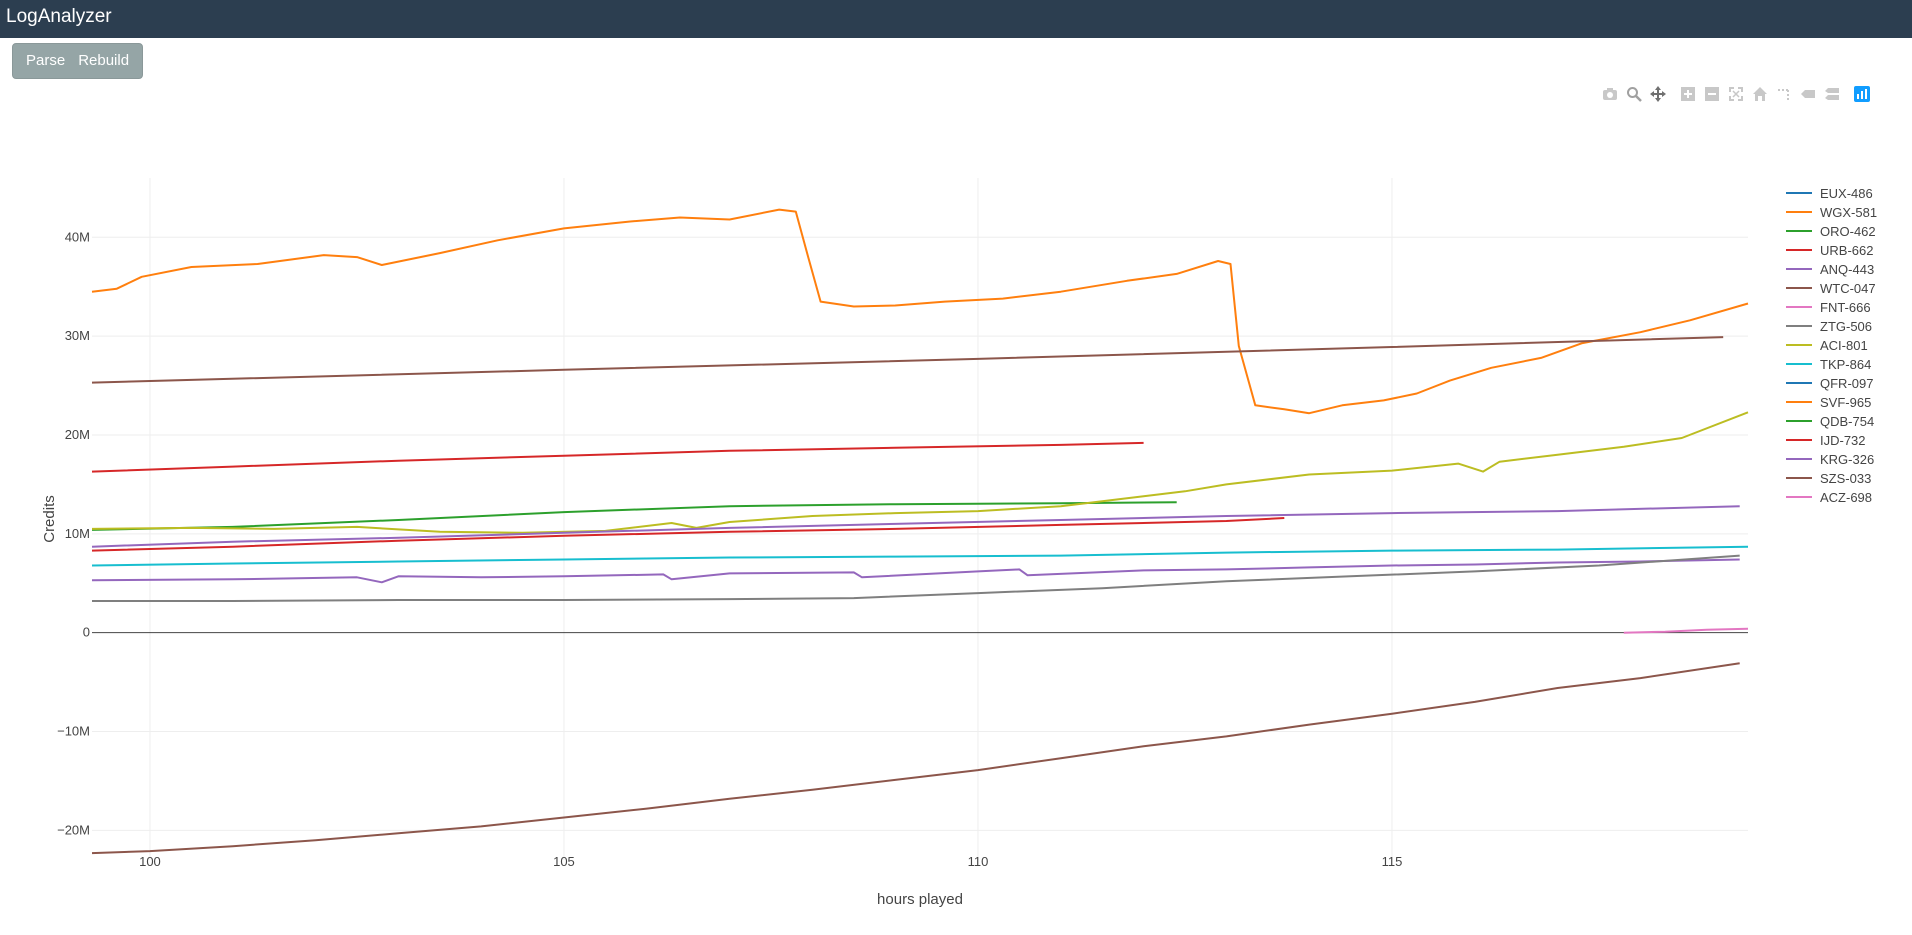 This screenshot has height=935, width=1912. What do you see at coordinates (1808, 94) in the screenshot?
I see `hover-closest-icon` at bounding box center [1808, 94].